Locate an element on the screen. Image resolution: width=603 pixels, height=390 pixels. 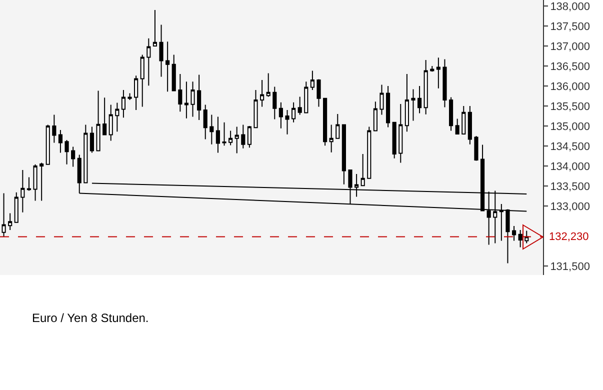
y-tick-label: 134,000 is located at coordinates (570, 166).